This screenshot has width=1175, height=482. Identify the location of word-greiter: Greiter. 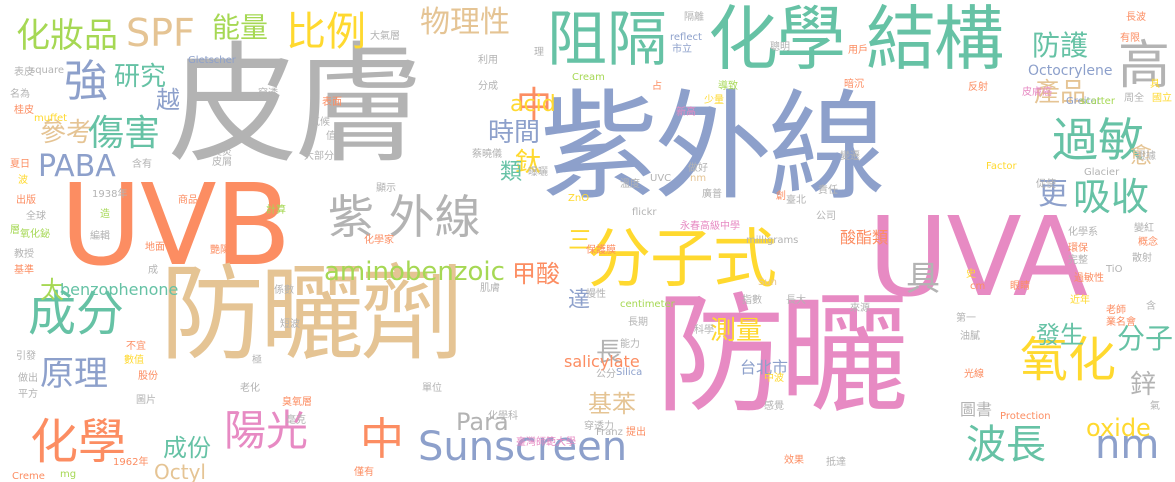
(1083, 101).